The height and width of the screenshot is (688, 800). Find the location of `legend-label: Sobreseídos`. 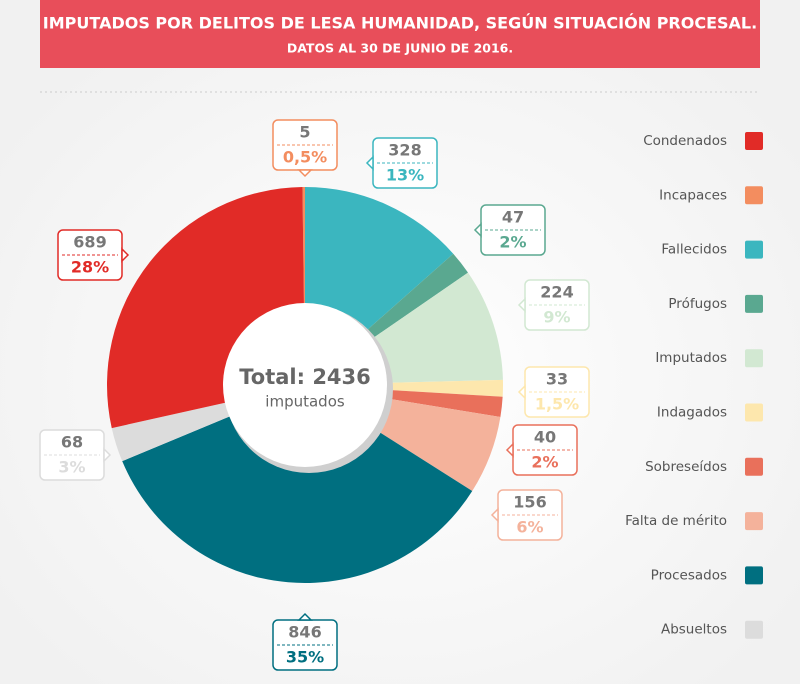

legend-label: Sobreseídos is located at coordinates (686, 467).